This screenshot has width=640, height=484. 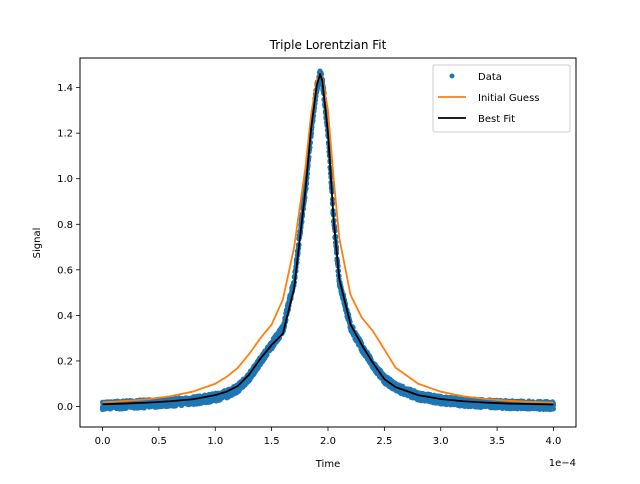 What do you see at coordinates (441, 441) in the screenshot?
I see `x-tick-label: 3.0` at bounding box center [441, 441].